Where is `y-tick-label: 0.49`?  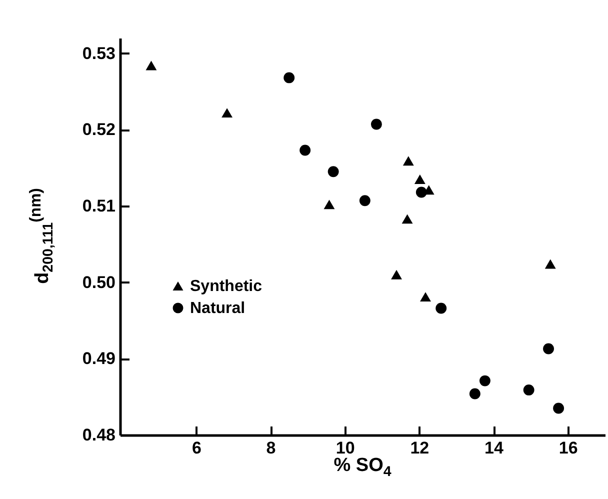
y-tick-label: 0.49 is located at coordinates (99, 358).